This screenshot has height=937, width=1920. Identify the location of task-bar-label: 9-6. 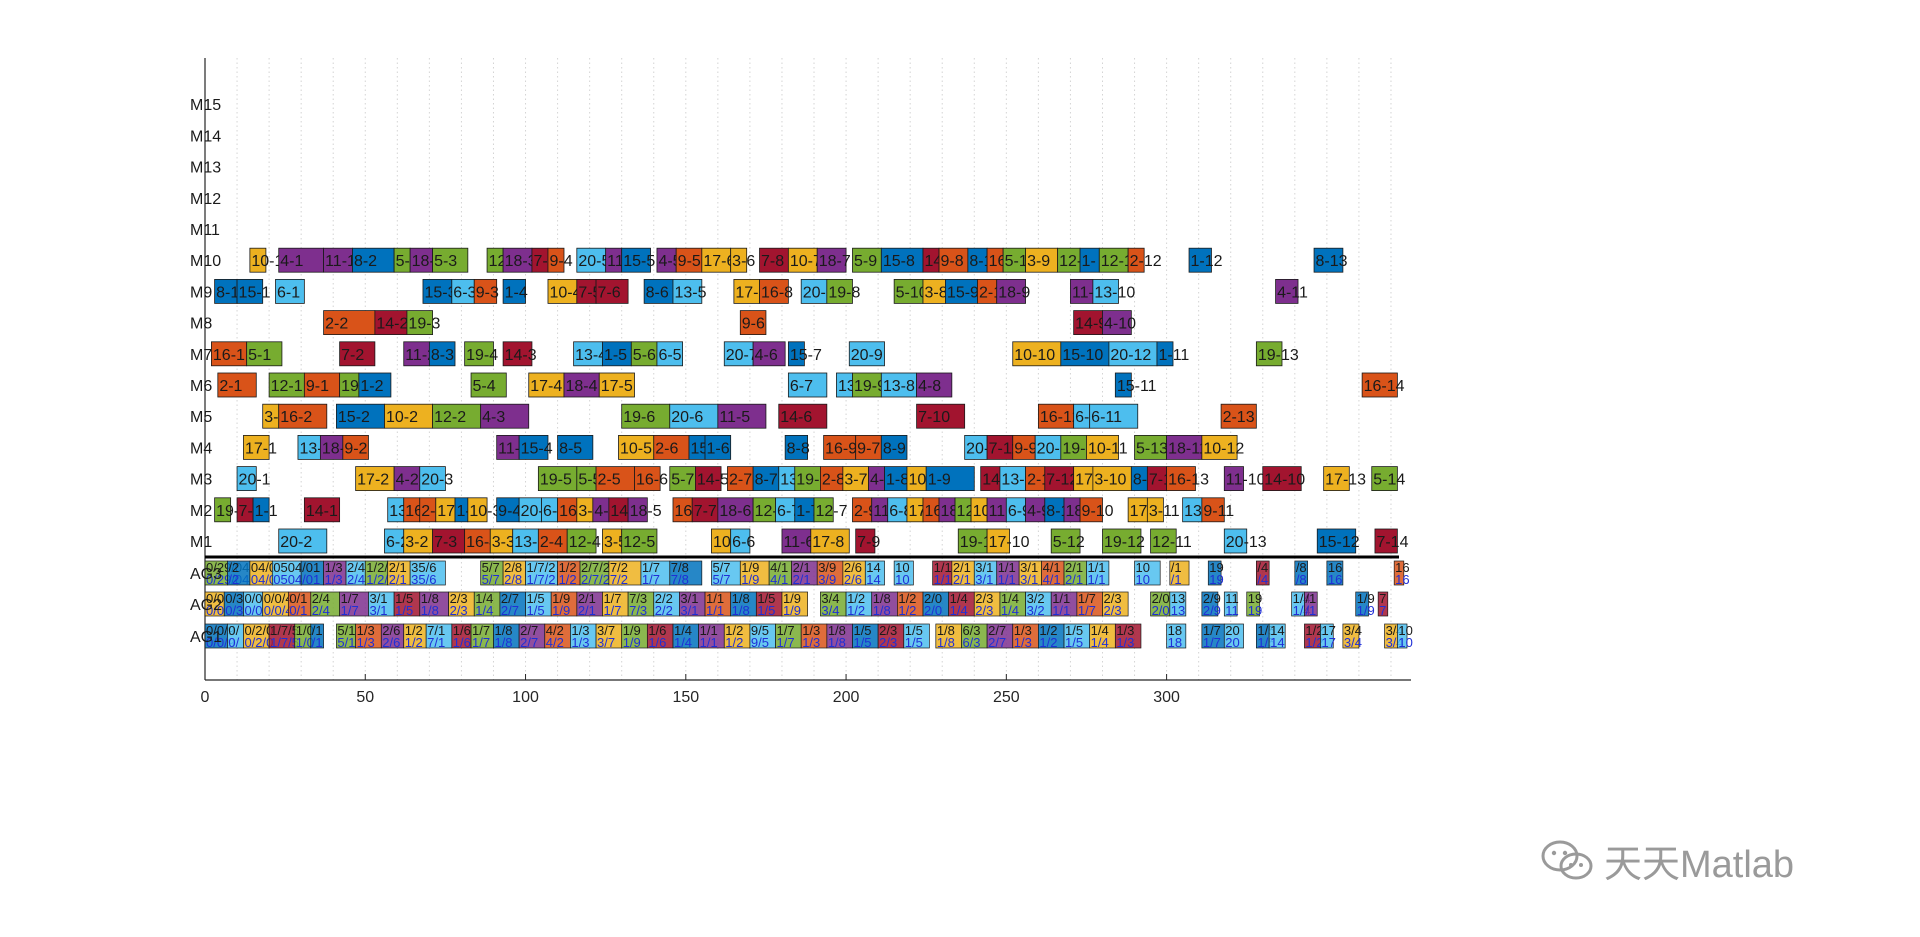
(753, 324).